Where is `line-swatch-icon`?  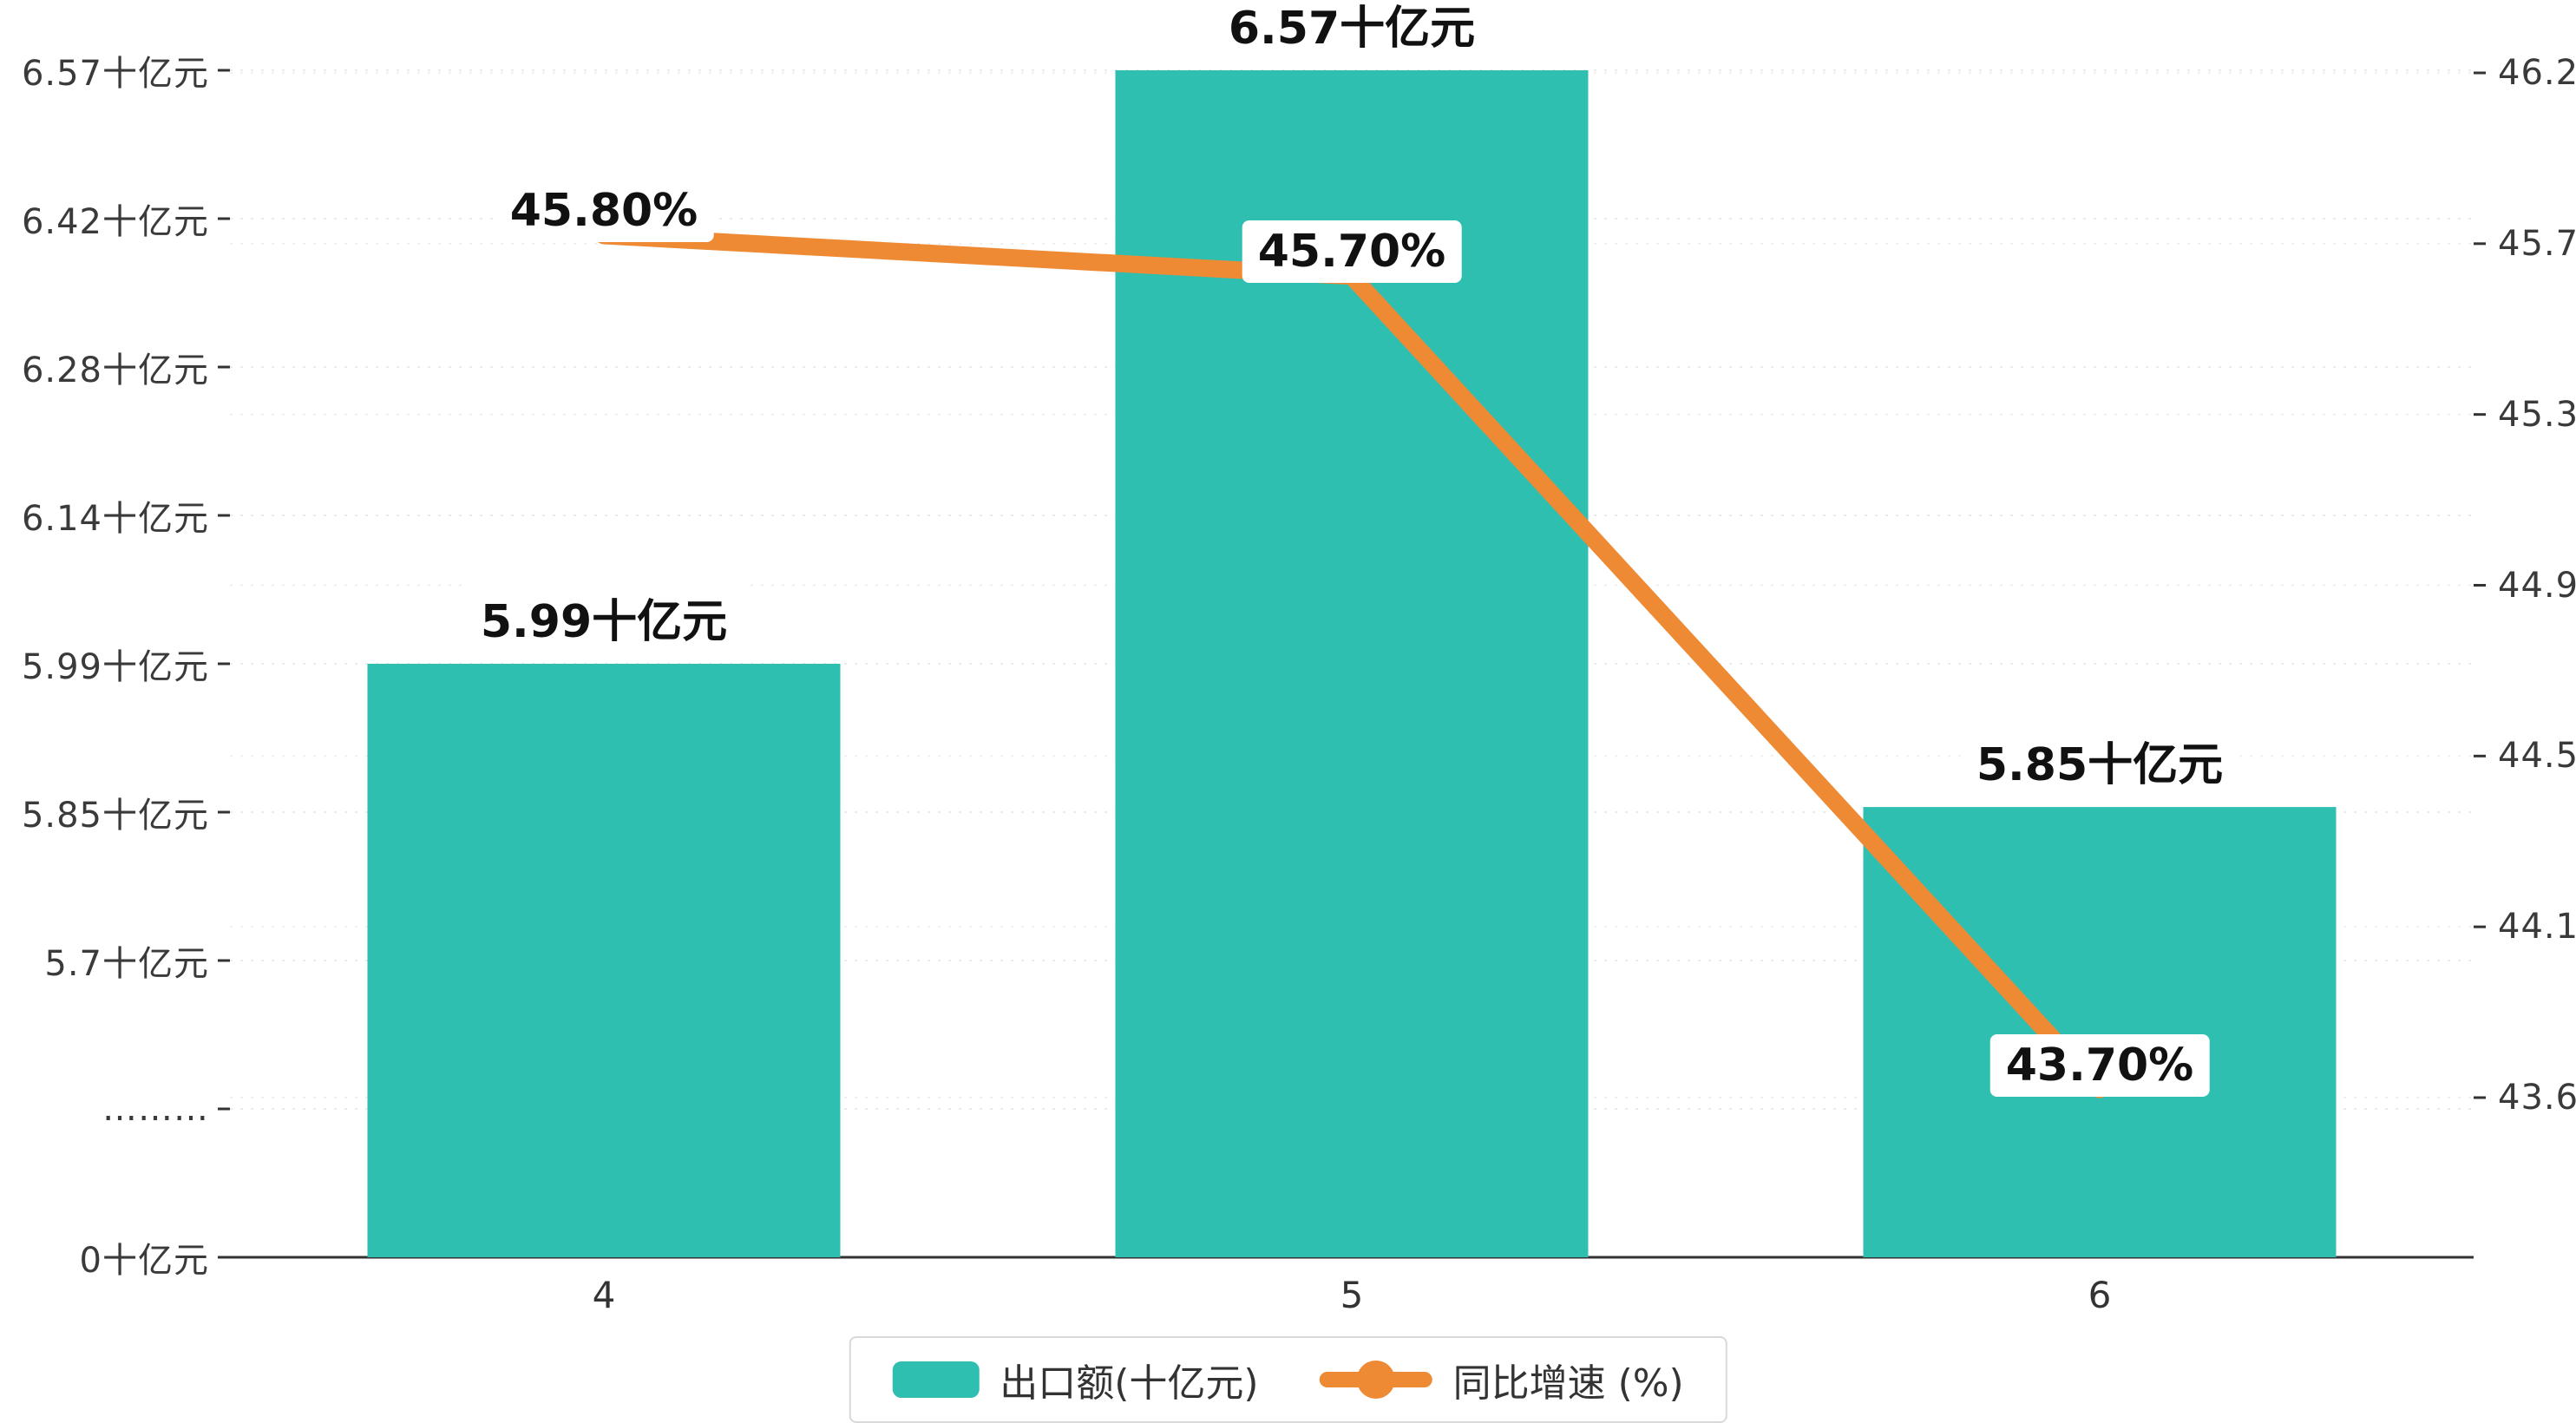
line-swatch-icon is located at coordinates (1375, 1380).